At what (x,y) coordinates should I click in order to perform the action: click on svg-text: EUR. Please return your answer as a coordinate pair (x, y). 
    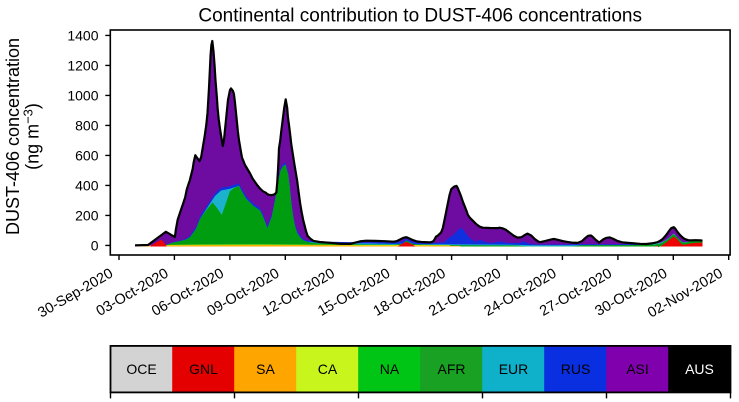
    Looking at the image, I should click on (514, 369).